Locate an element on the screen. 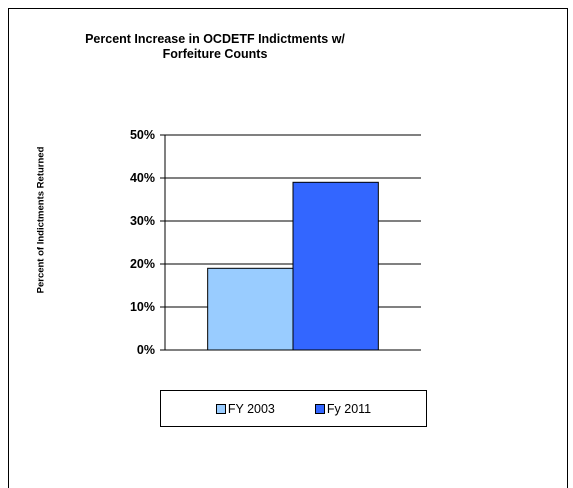  bar-fy-2011 is located at coordinates (335, 266).